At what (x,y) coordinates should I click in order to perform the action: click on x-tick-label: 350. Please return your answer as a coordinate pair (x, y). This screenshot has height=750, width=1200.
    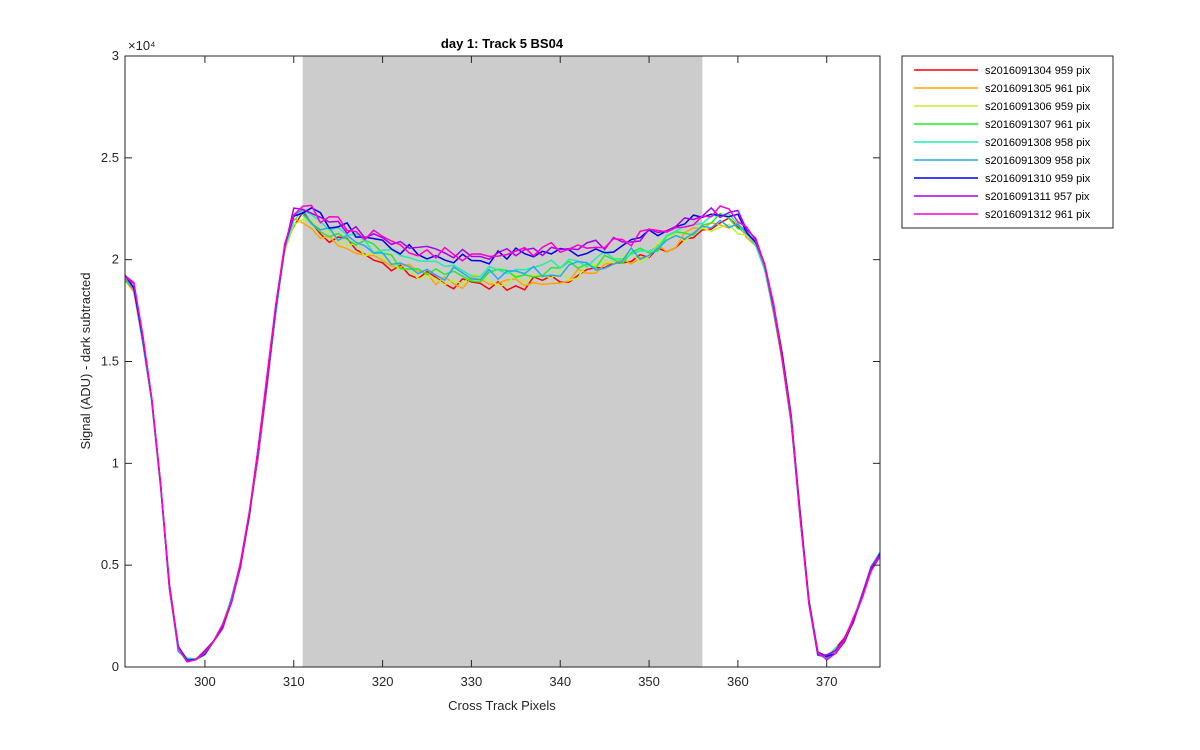
    Looking at the image, I should click on (649, 681).